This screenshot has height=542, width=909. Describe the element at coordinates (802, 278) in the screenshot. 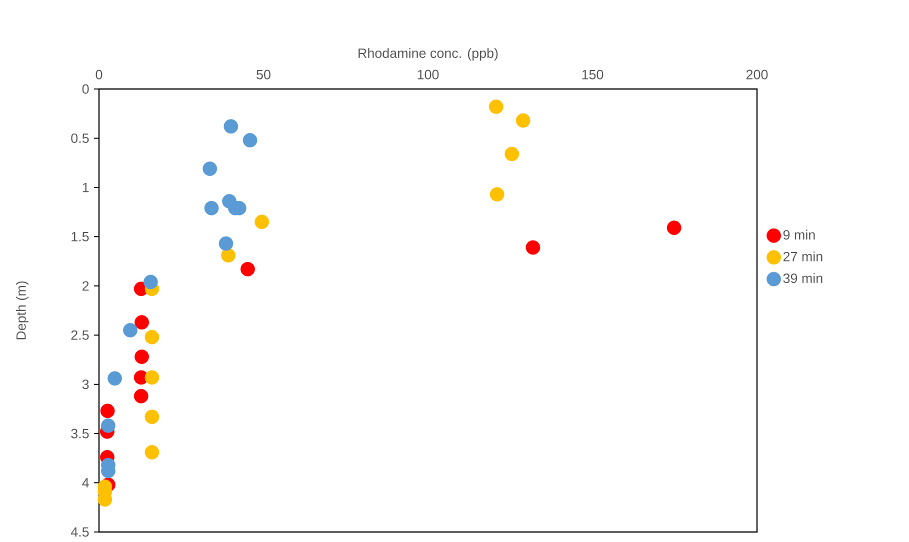

I see `legend-label: 39 min` at that location.